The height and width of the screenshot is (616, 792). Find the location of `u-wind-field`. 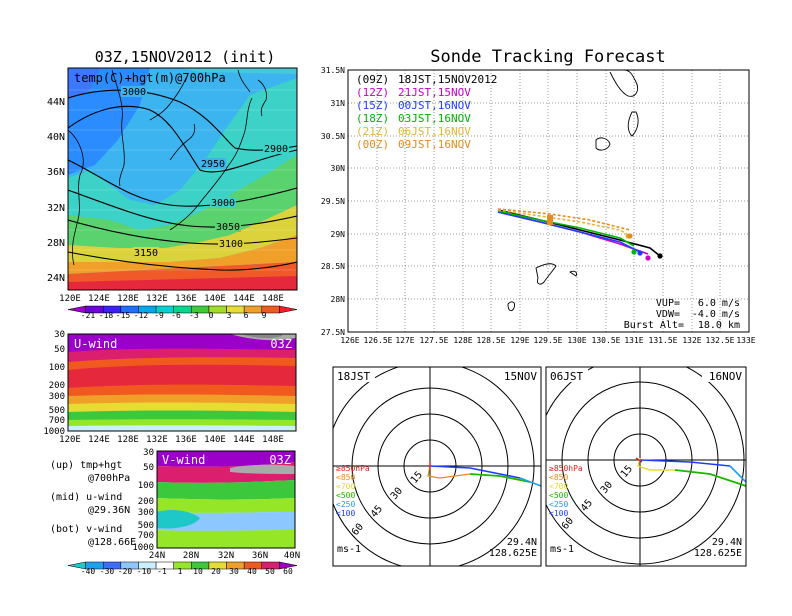

u-wind-field is located at coordinates (182, 382).